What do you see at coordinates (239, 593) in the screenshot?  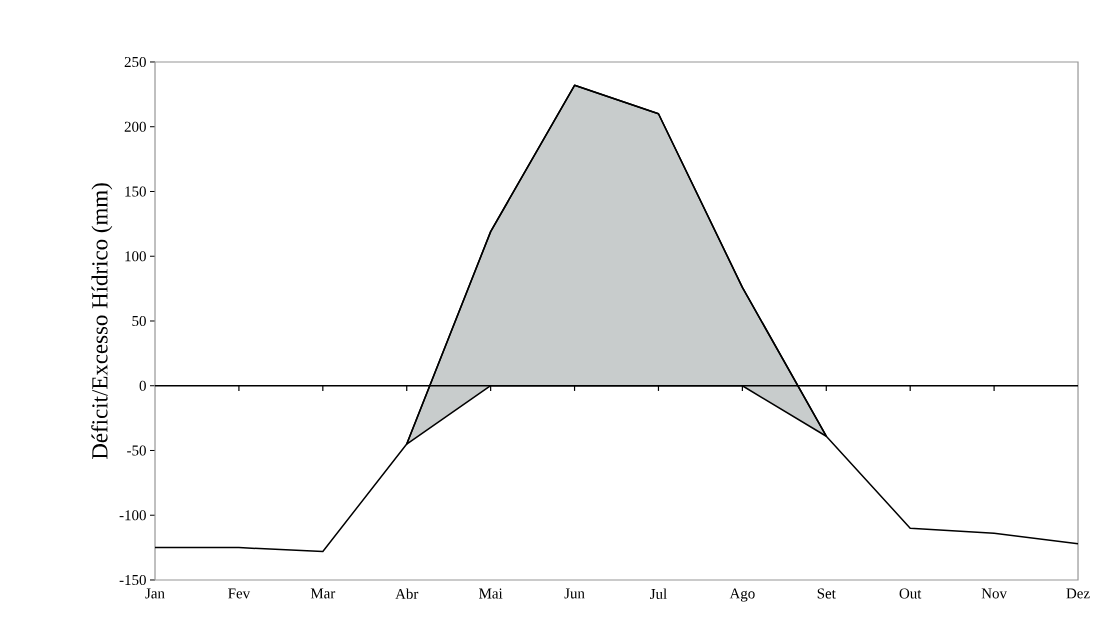 I see `x-tick-label: Fev` at bounding box center [239, 593].